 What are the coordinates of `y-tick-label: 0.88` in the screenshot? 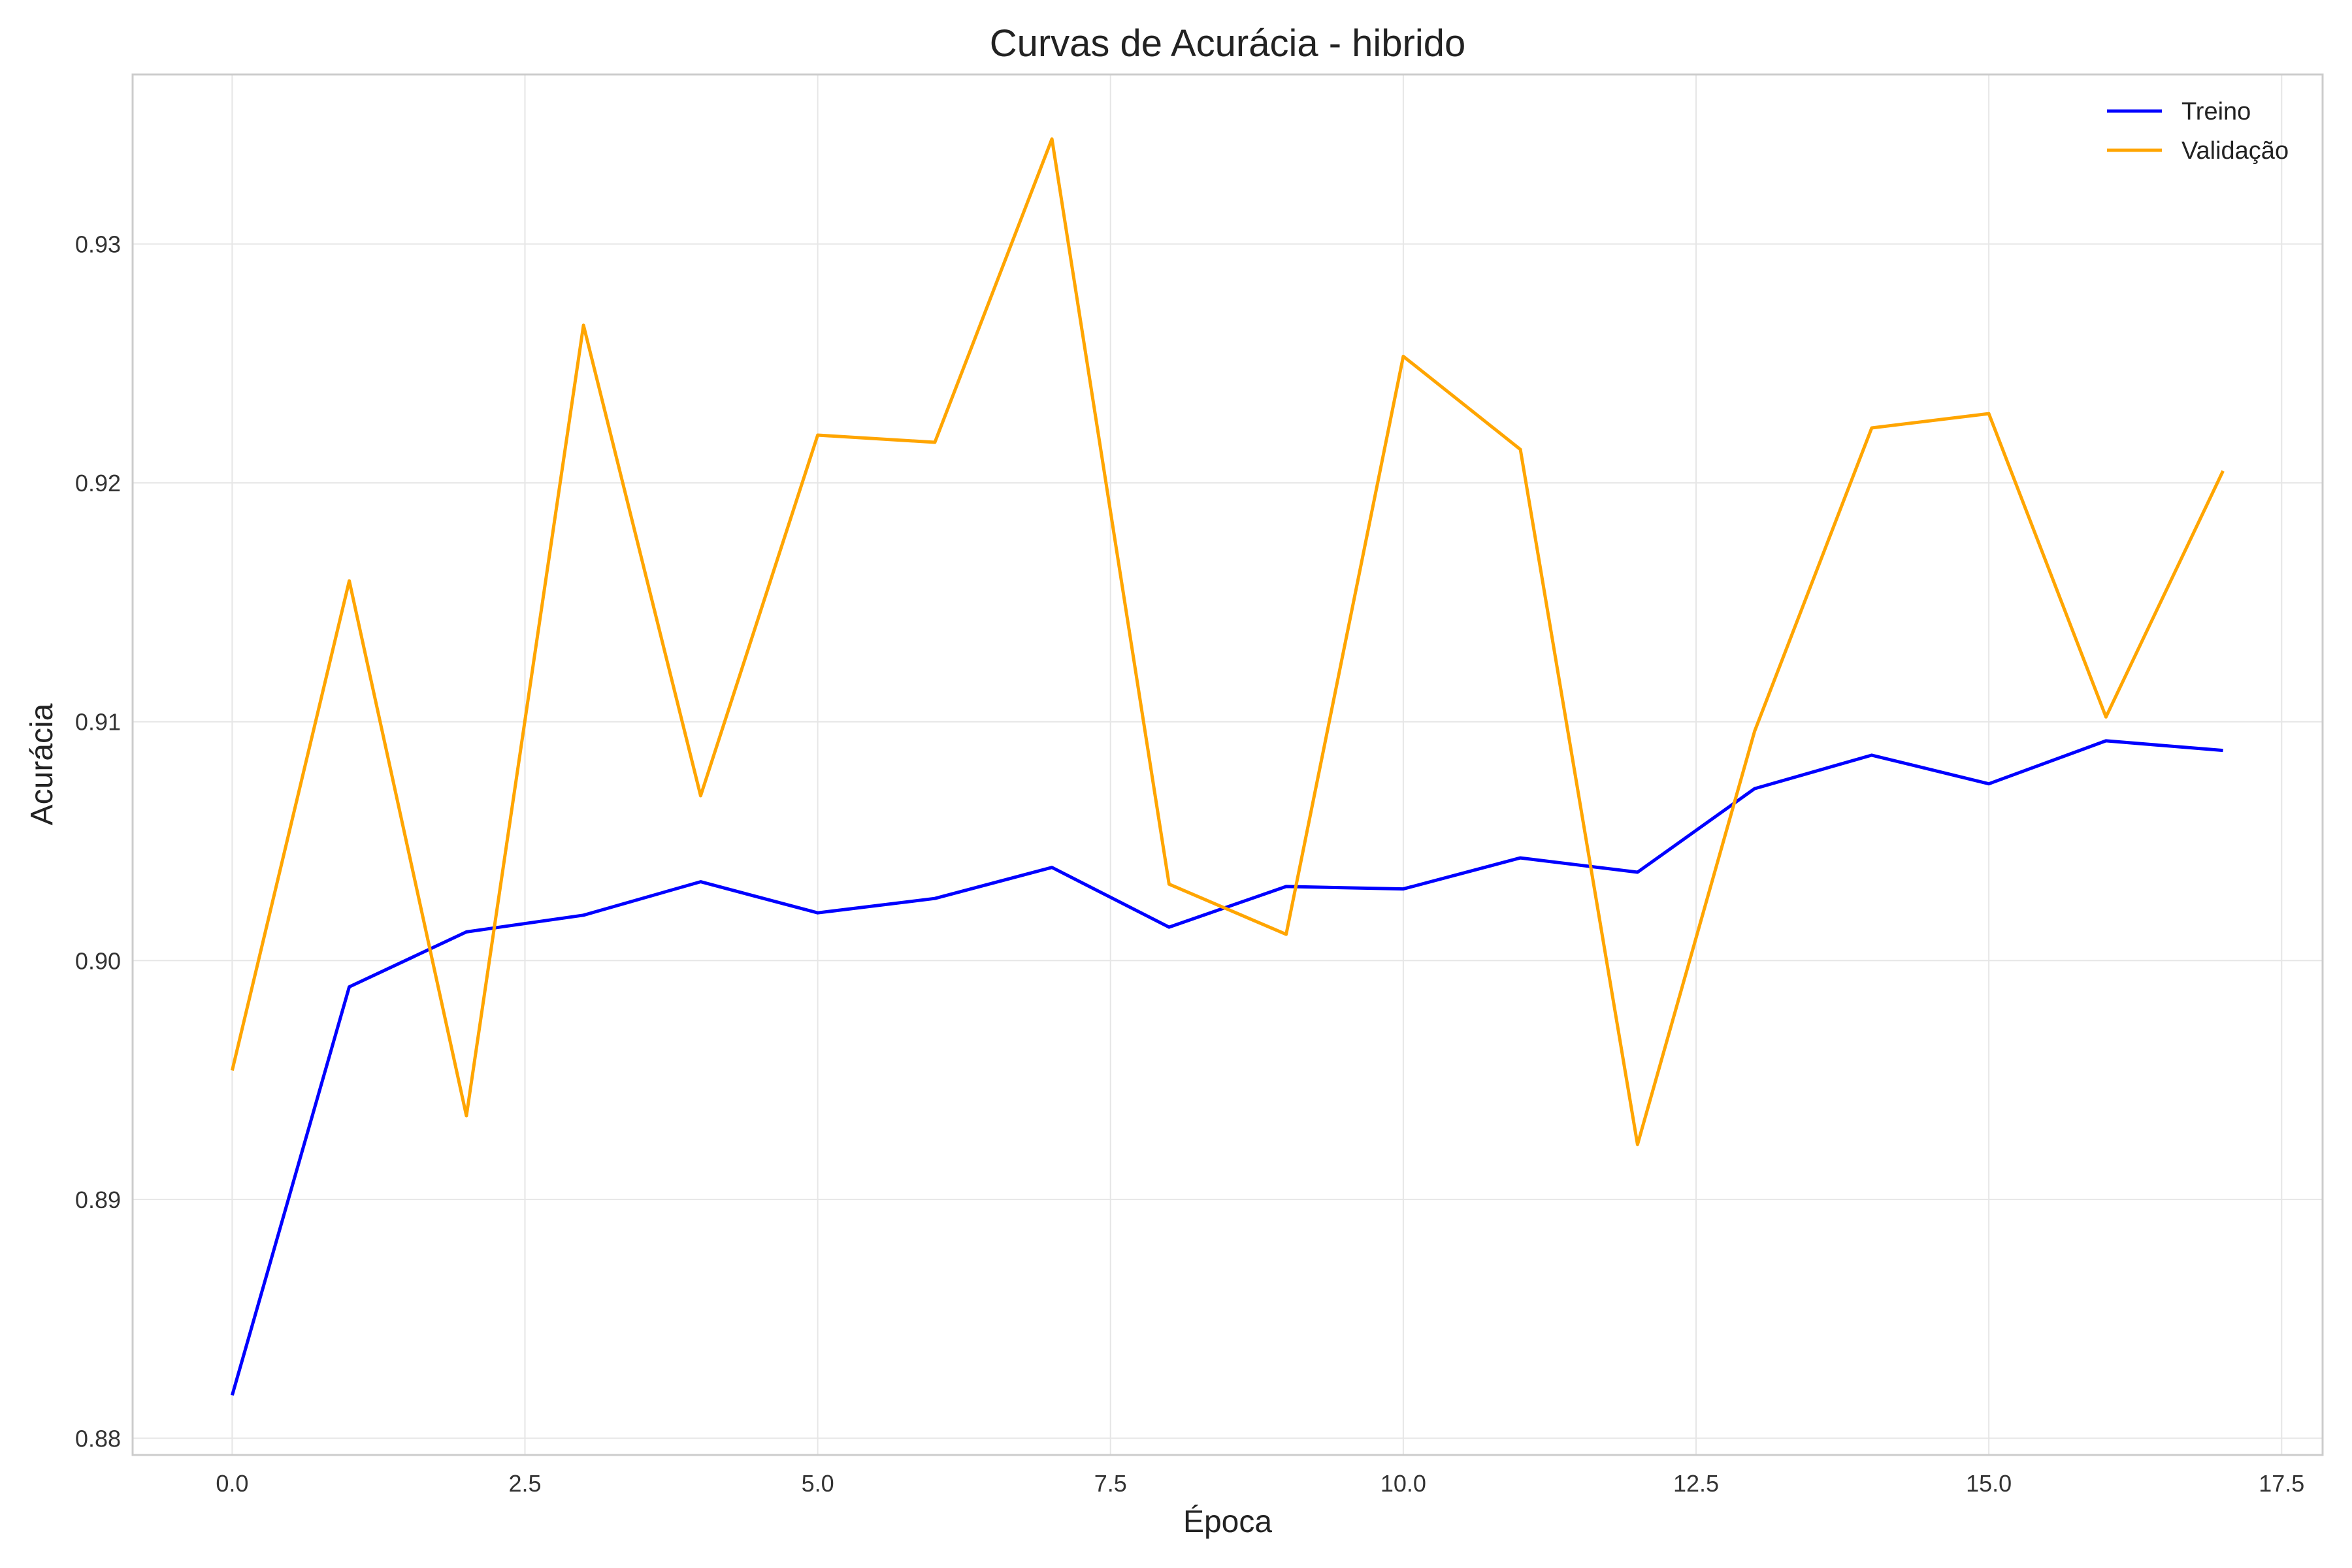 It's located at (98, 1438).